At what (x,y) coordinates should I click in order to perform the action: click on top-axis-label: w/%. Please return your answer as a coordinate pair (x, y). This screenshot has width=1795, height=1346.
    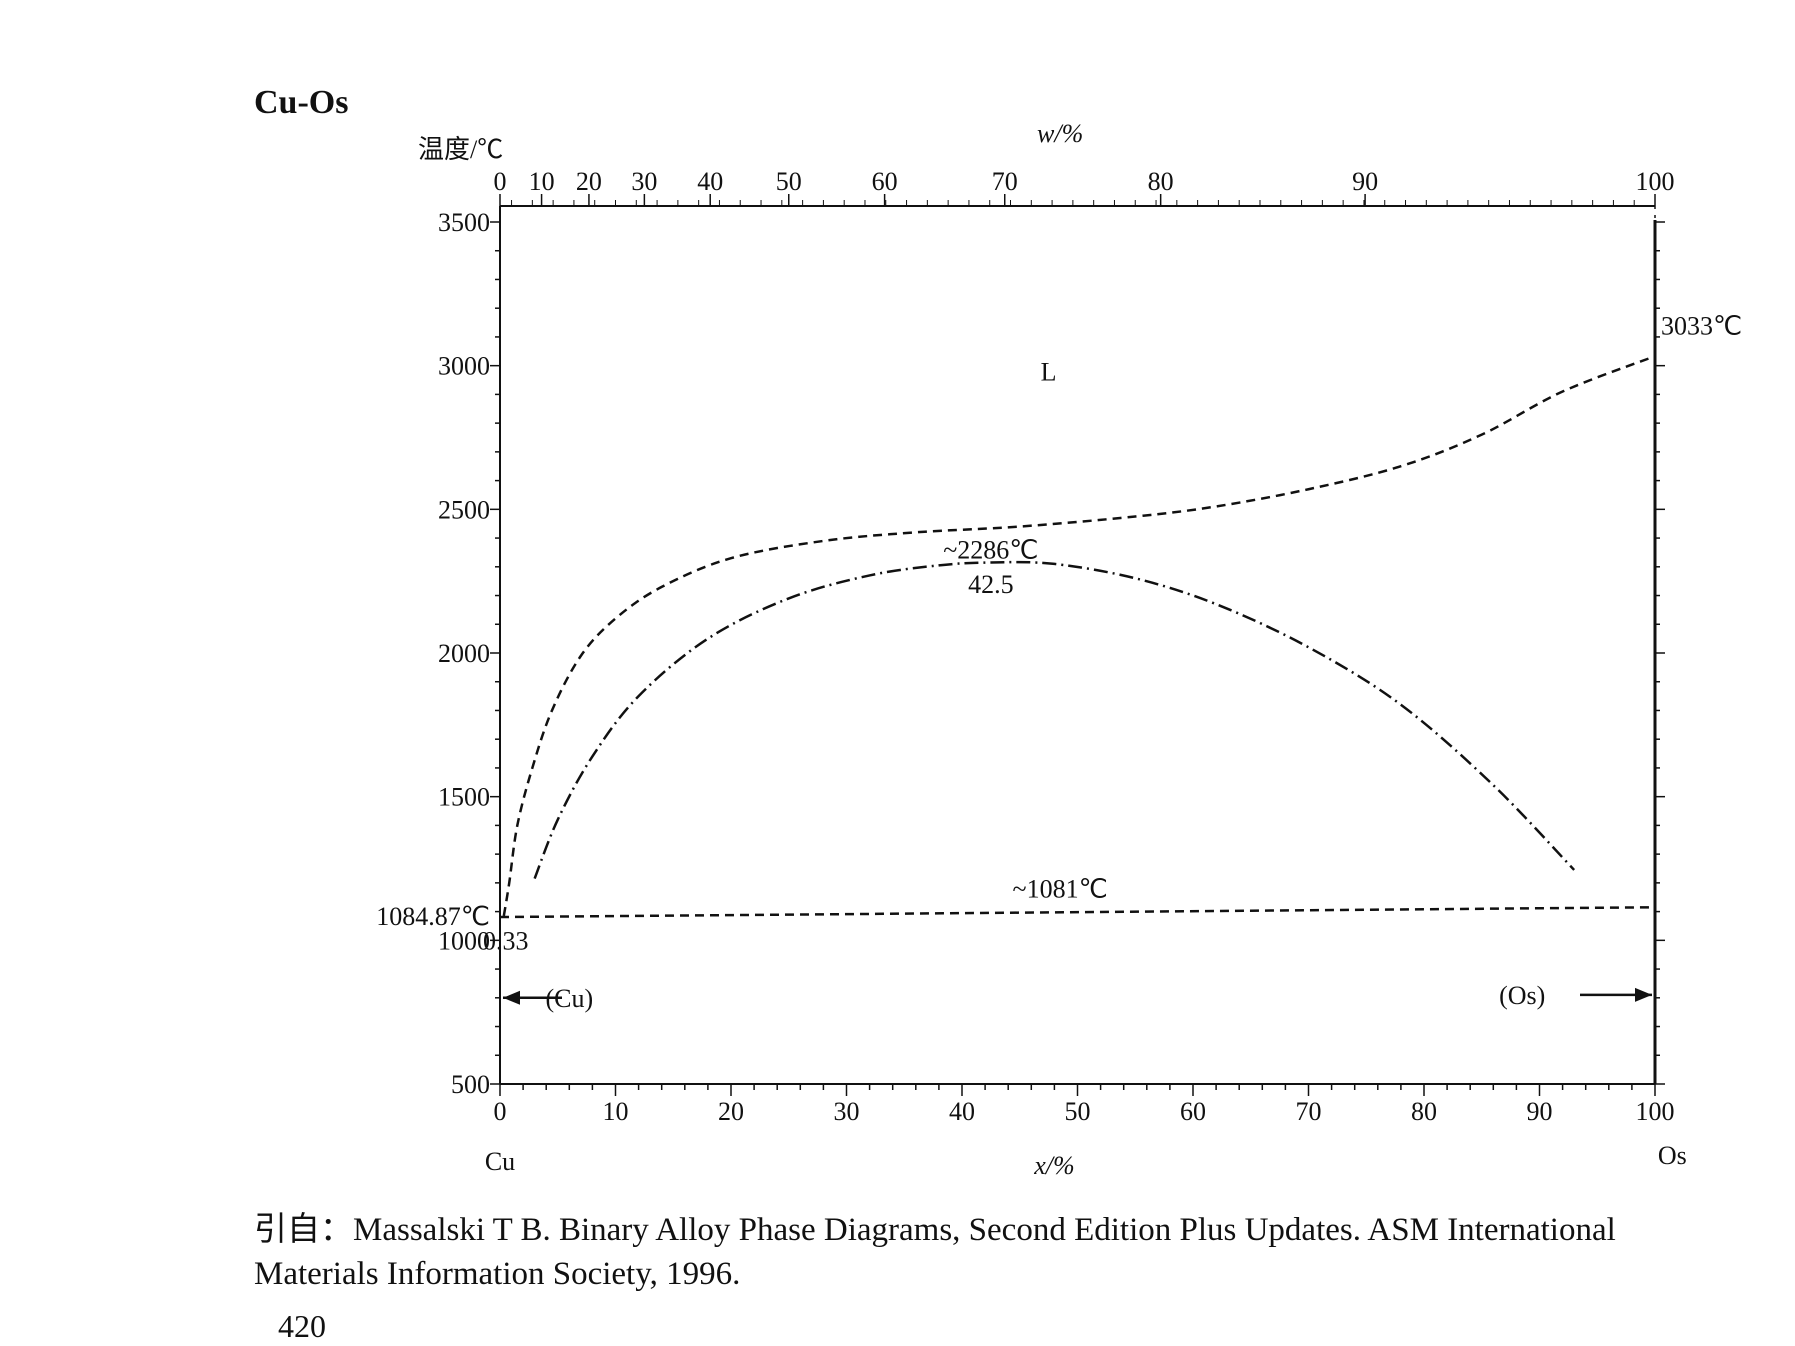
    Looking at the image, I should click on (1060, 133).